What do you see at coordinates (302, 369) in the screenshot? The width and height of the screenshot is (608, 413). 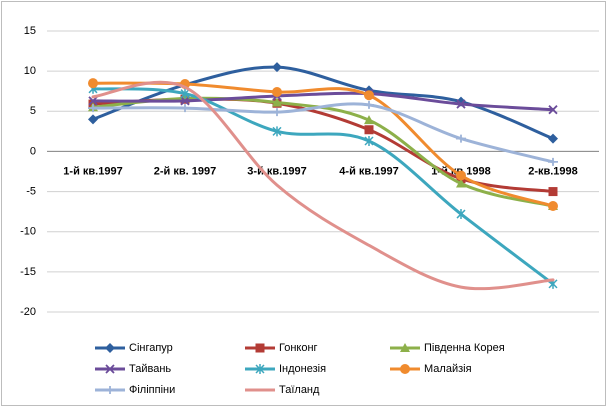 I see `legend-label: Індонезія` at bounding box center [302, 369].